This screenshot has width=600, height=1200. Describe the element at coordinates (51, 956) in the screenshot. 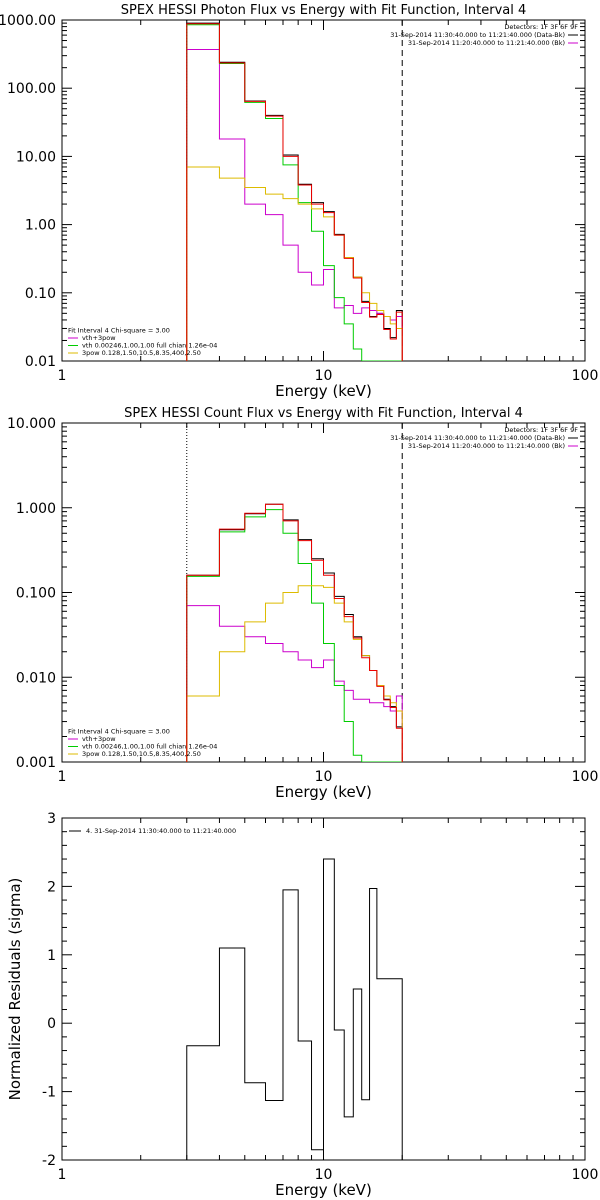

I see `y-tick-label: 1` at that location.